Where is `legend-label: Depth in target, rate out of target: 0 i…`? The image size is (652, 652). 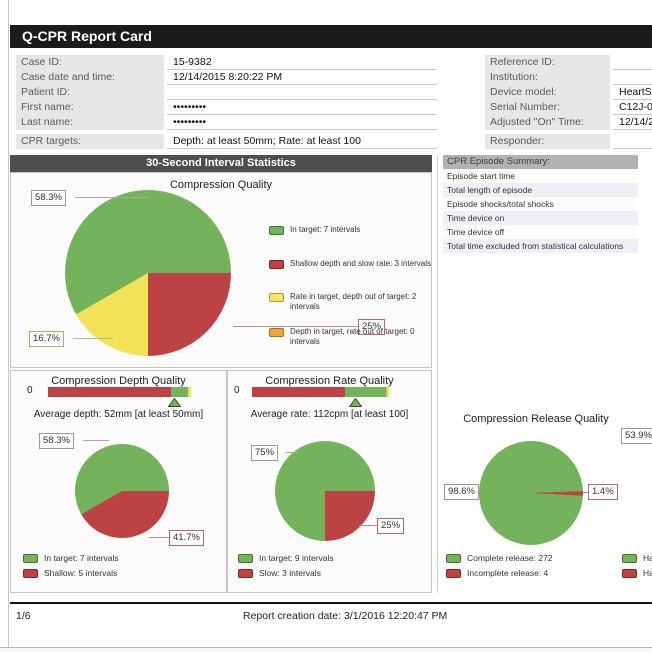
legend-label: Depth in target, rate out of target: 0 i… is located at coordinates (352, 336).